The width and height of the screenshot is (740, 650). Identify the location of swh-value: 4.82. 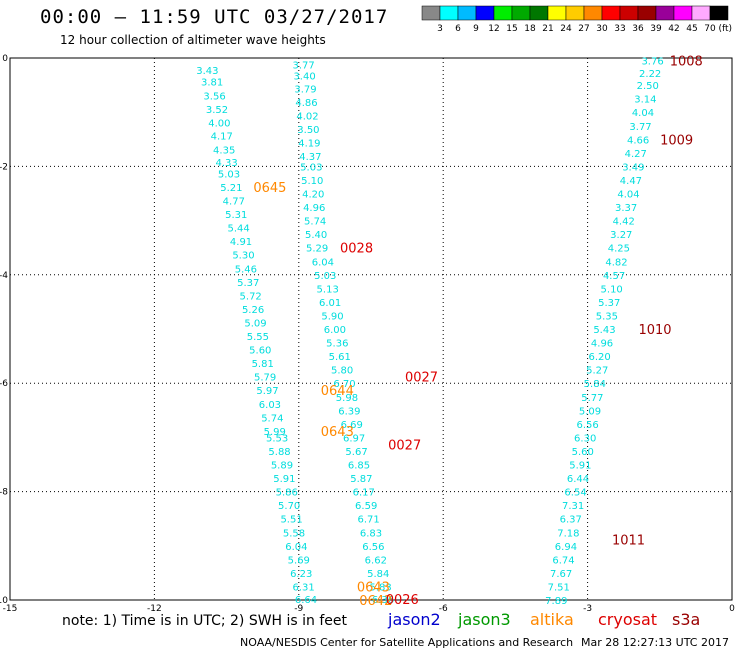
(616, 262).